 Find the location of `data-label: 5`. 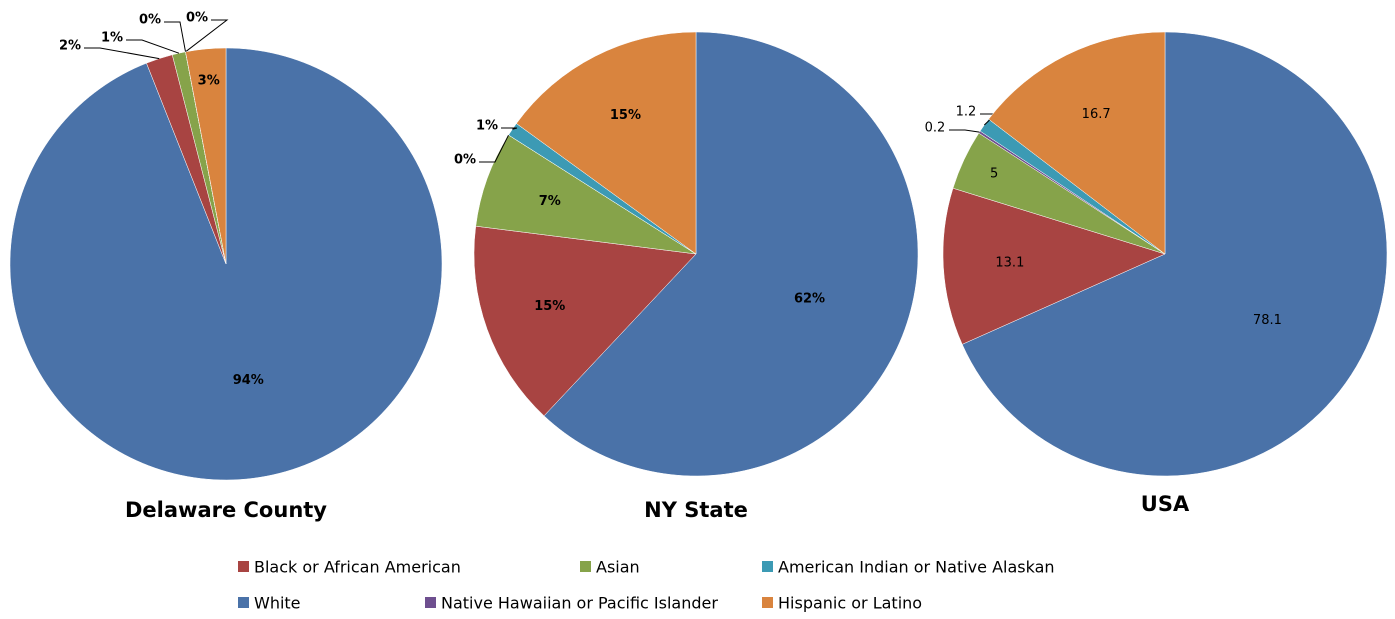

data-label: 5 is located at coordinates (994, 173).